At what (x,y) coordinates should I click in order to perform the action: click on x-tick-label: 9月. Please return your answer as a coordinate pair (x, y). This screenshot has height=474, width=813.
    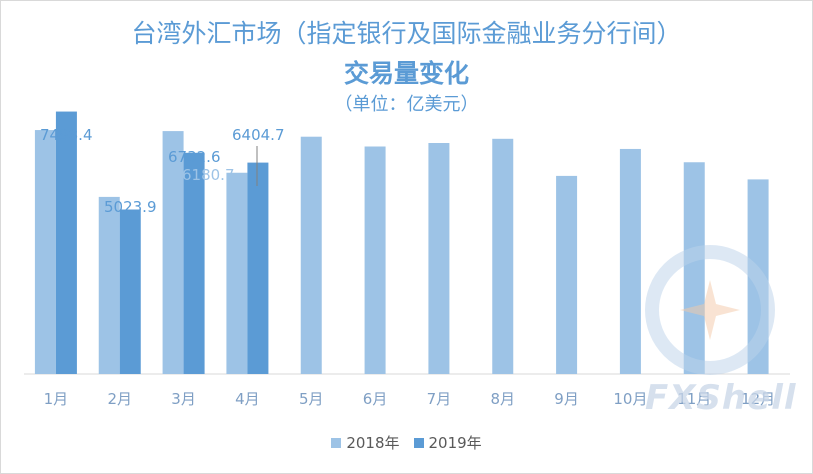
    Looking at the image, I should click on (566, 399).